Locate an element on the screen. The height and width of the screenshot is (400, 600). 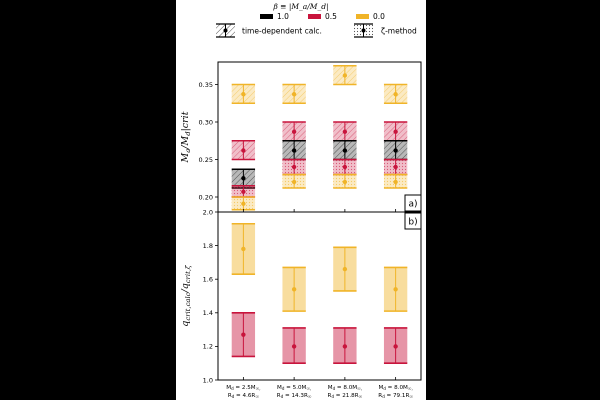
legend-method-label: ζ-method is located at coordinates (399, 31).